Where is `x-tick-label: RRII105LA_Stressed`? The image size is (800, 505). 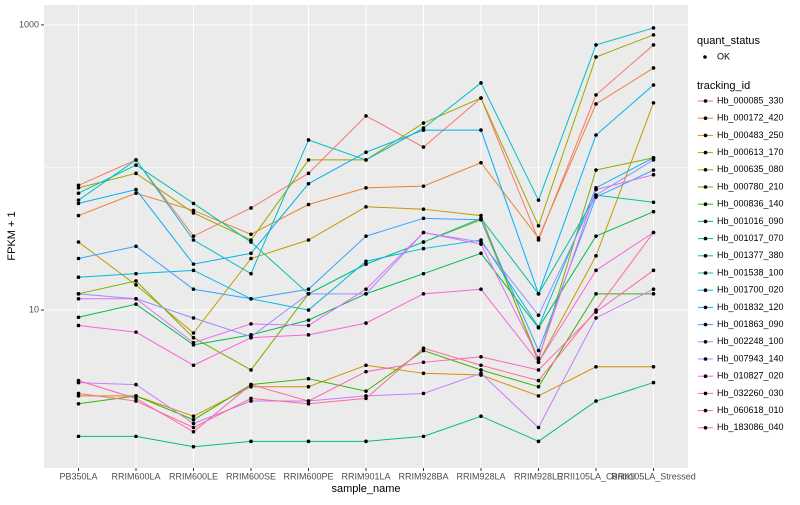 x-tick-label: RRII105LA_Stressed is located at coordinates (653, 476).